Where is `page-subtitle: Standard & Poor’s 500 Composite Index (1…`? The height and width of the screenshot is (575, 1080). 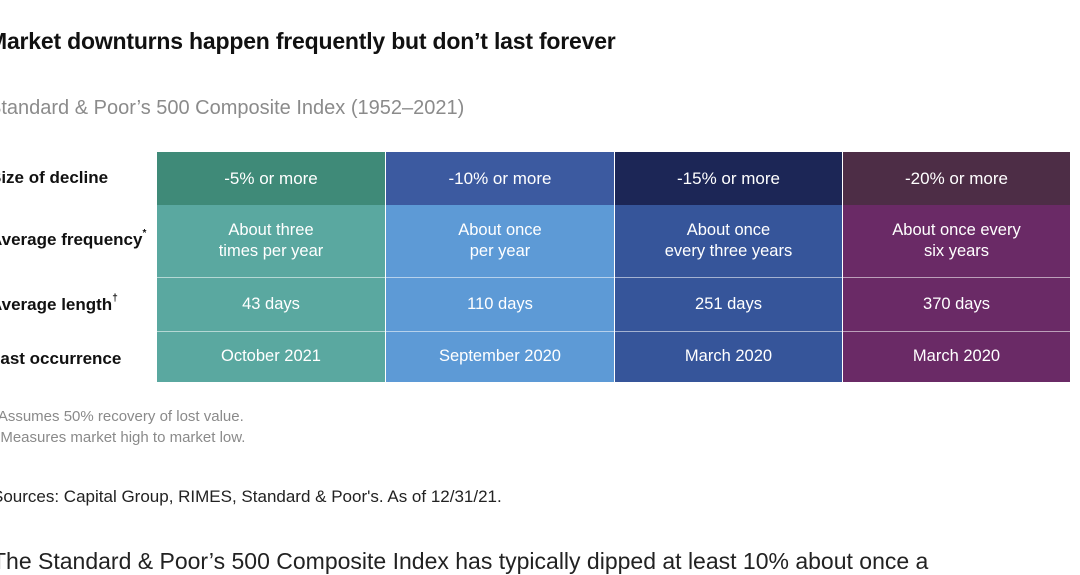 page-subtitle: Standard & Poor’s 500 Composite Index (1… is located at coordinates (232, 108).